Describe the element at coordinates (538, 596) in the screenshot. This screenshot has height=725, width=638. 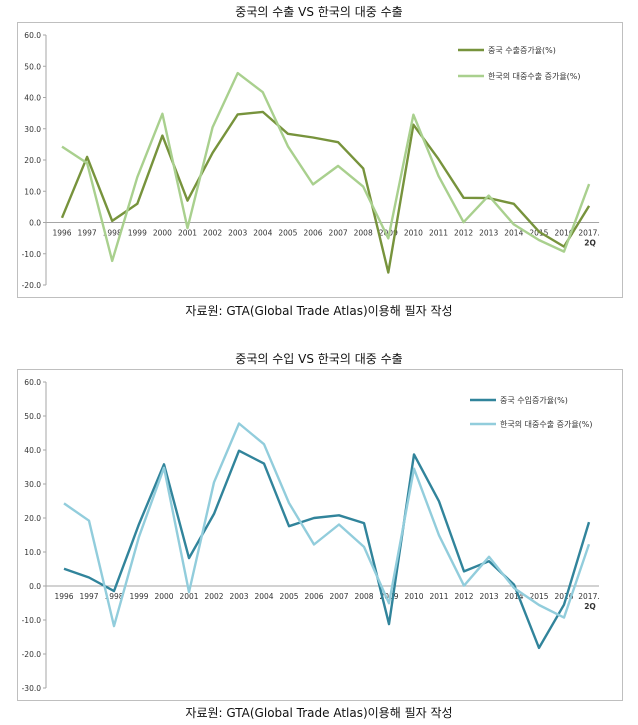
I see `x-tick-label: 2015` at that location.